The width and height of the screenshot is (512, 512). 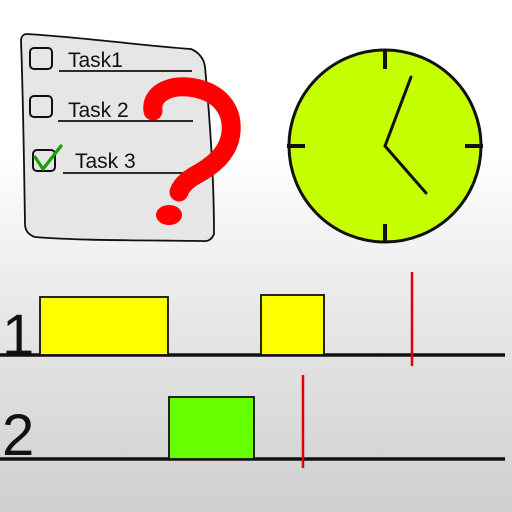 What do you see at coordinates (405, 169) in the screenshot?
I see `clock-hour-hand` at bounding box center [405, 169].